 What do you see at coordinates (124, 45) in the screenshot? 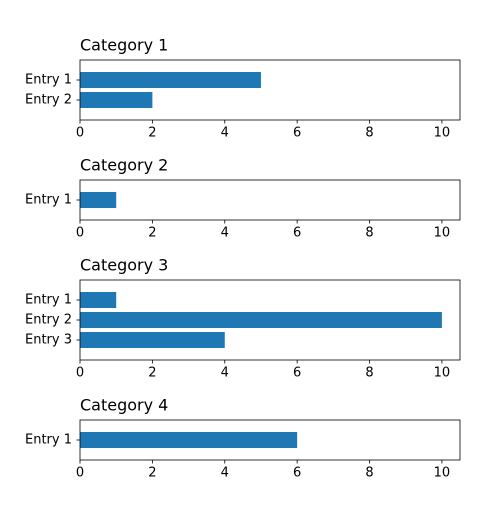
I see `subplot-title: Category 1` at bounding box center [124, 45].